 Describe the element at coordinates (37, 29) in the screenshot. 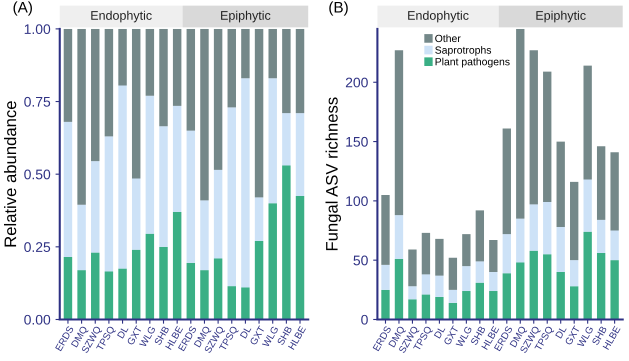

I see `y-tick-label: 1.00` at that location.